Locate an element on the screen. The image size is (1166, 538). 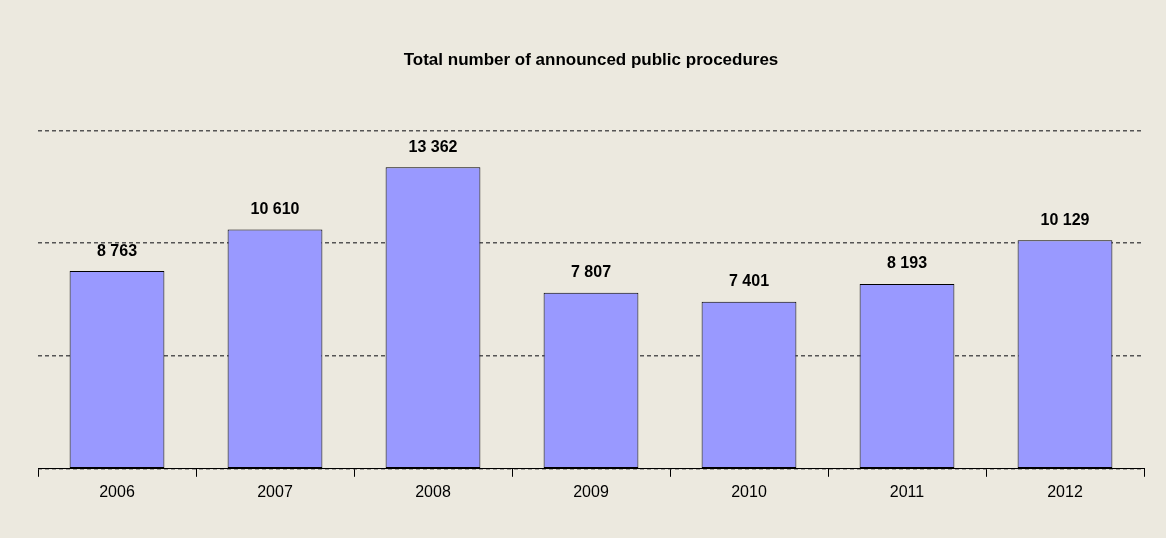
x-tick-label: 2008 is located at coordinates (433, 491).